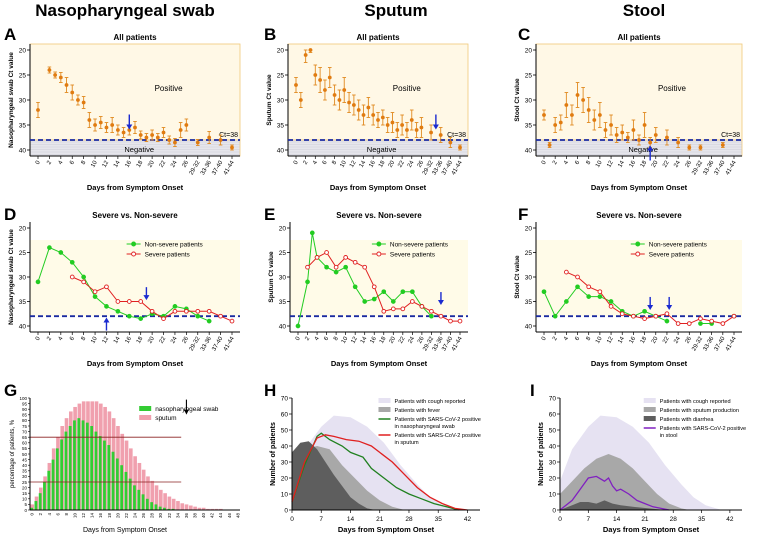  Describe the element at coordinates (544, 162) in the screenshot. I see `x-tick-label: 0` at that location.